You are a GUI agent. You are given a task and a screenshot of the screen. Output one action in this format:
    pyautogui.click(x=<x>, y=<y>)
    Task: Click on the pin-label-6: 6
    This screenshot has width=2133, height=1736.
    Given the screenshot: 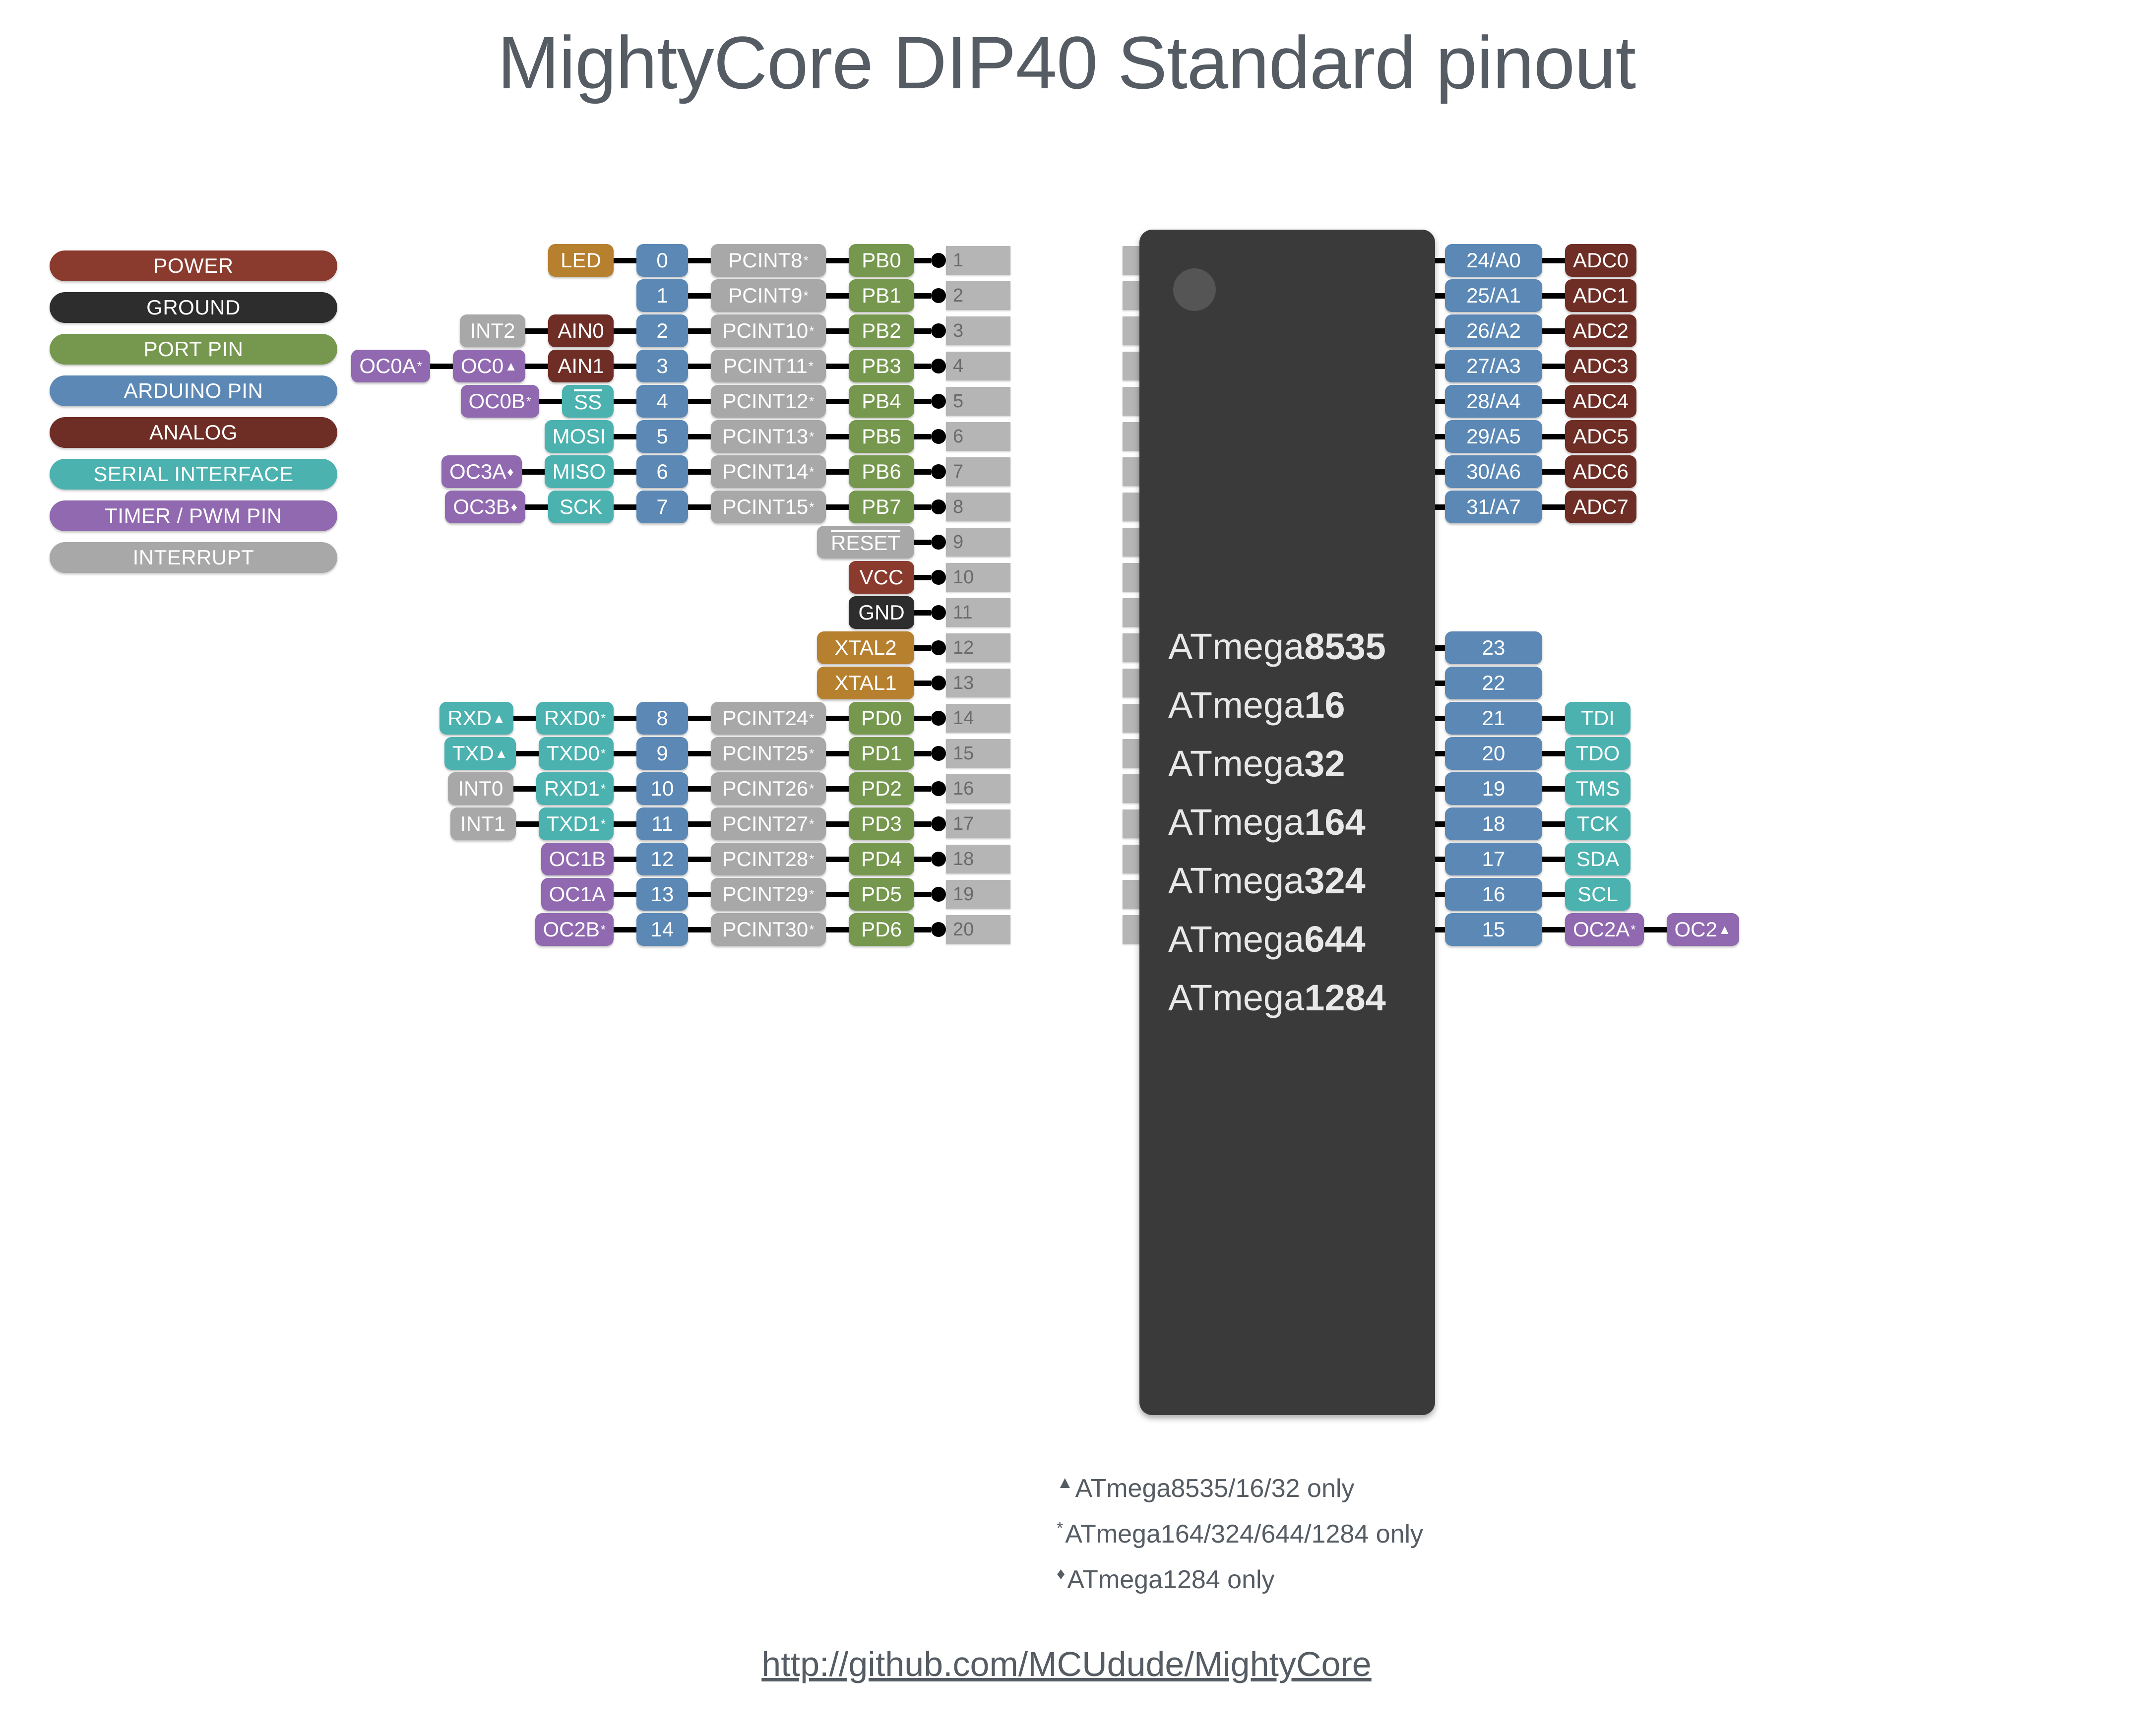 What is the action you would take?
    pyautogui.click(x=662, y=471)
    